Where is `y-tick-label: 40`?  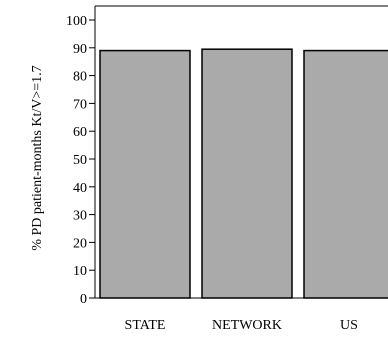 y-tick-label: 40 is located at coordinates (80, 188).